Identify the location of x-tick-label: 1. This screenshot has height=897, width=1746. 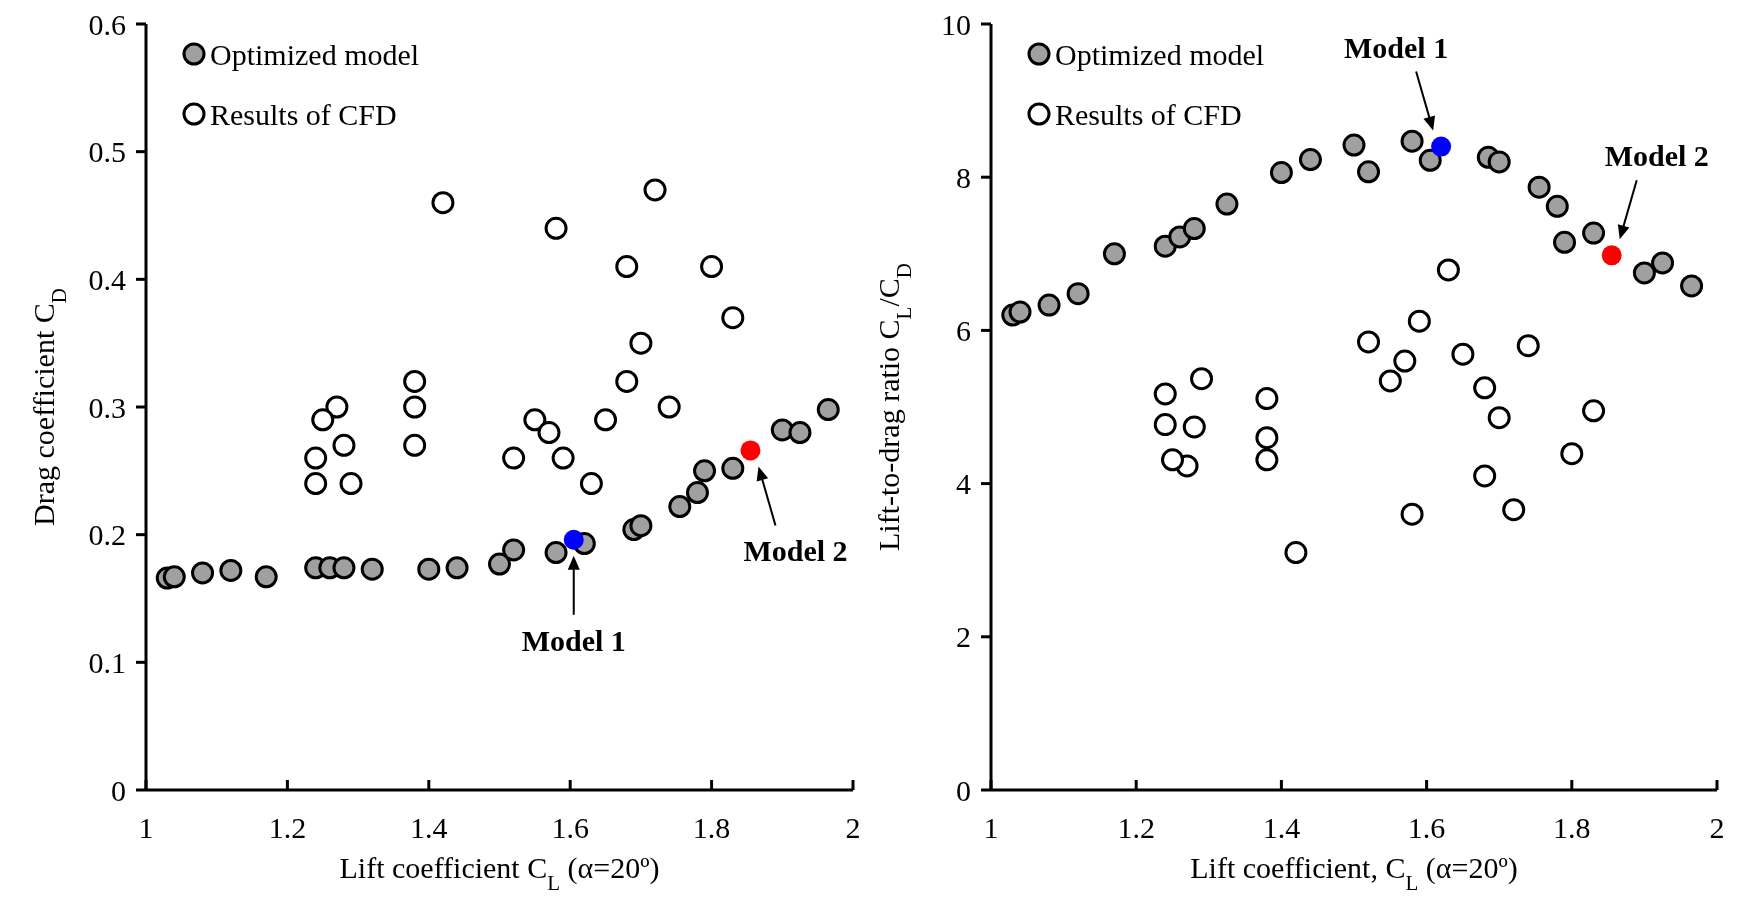
(991, 827).